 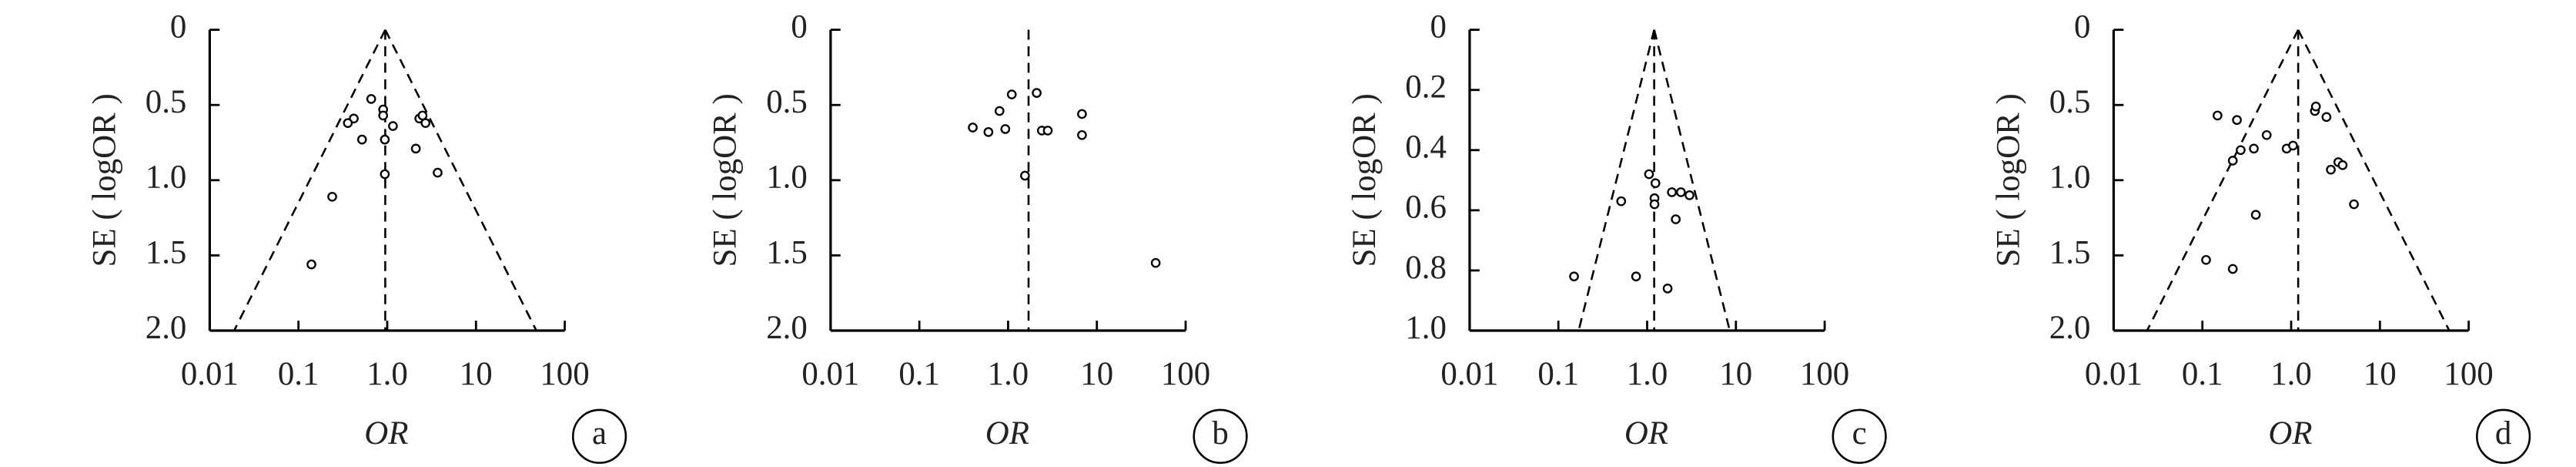 What do you see at coordinates (1426, 87) in the screenshot?
I see `y-tick-label: 0.2` at bounding box center [1426, 87].